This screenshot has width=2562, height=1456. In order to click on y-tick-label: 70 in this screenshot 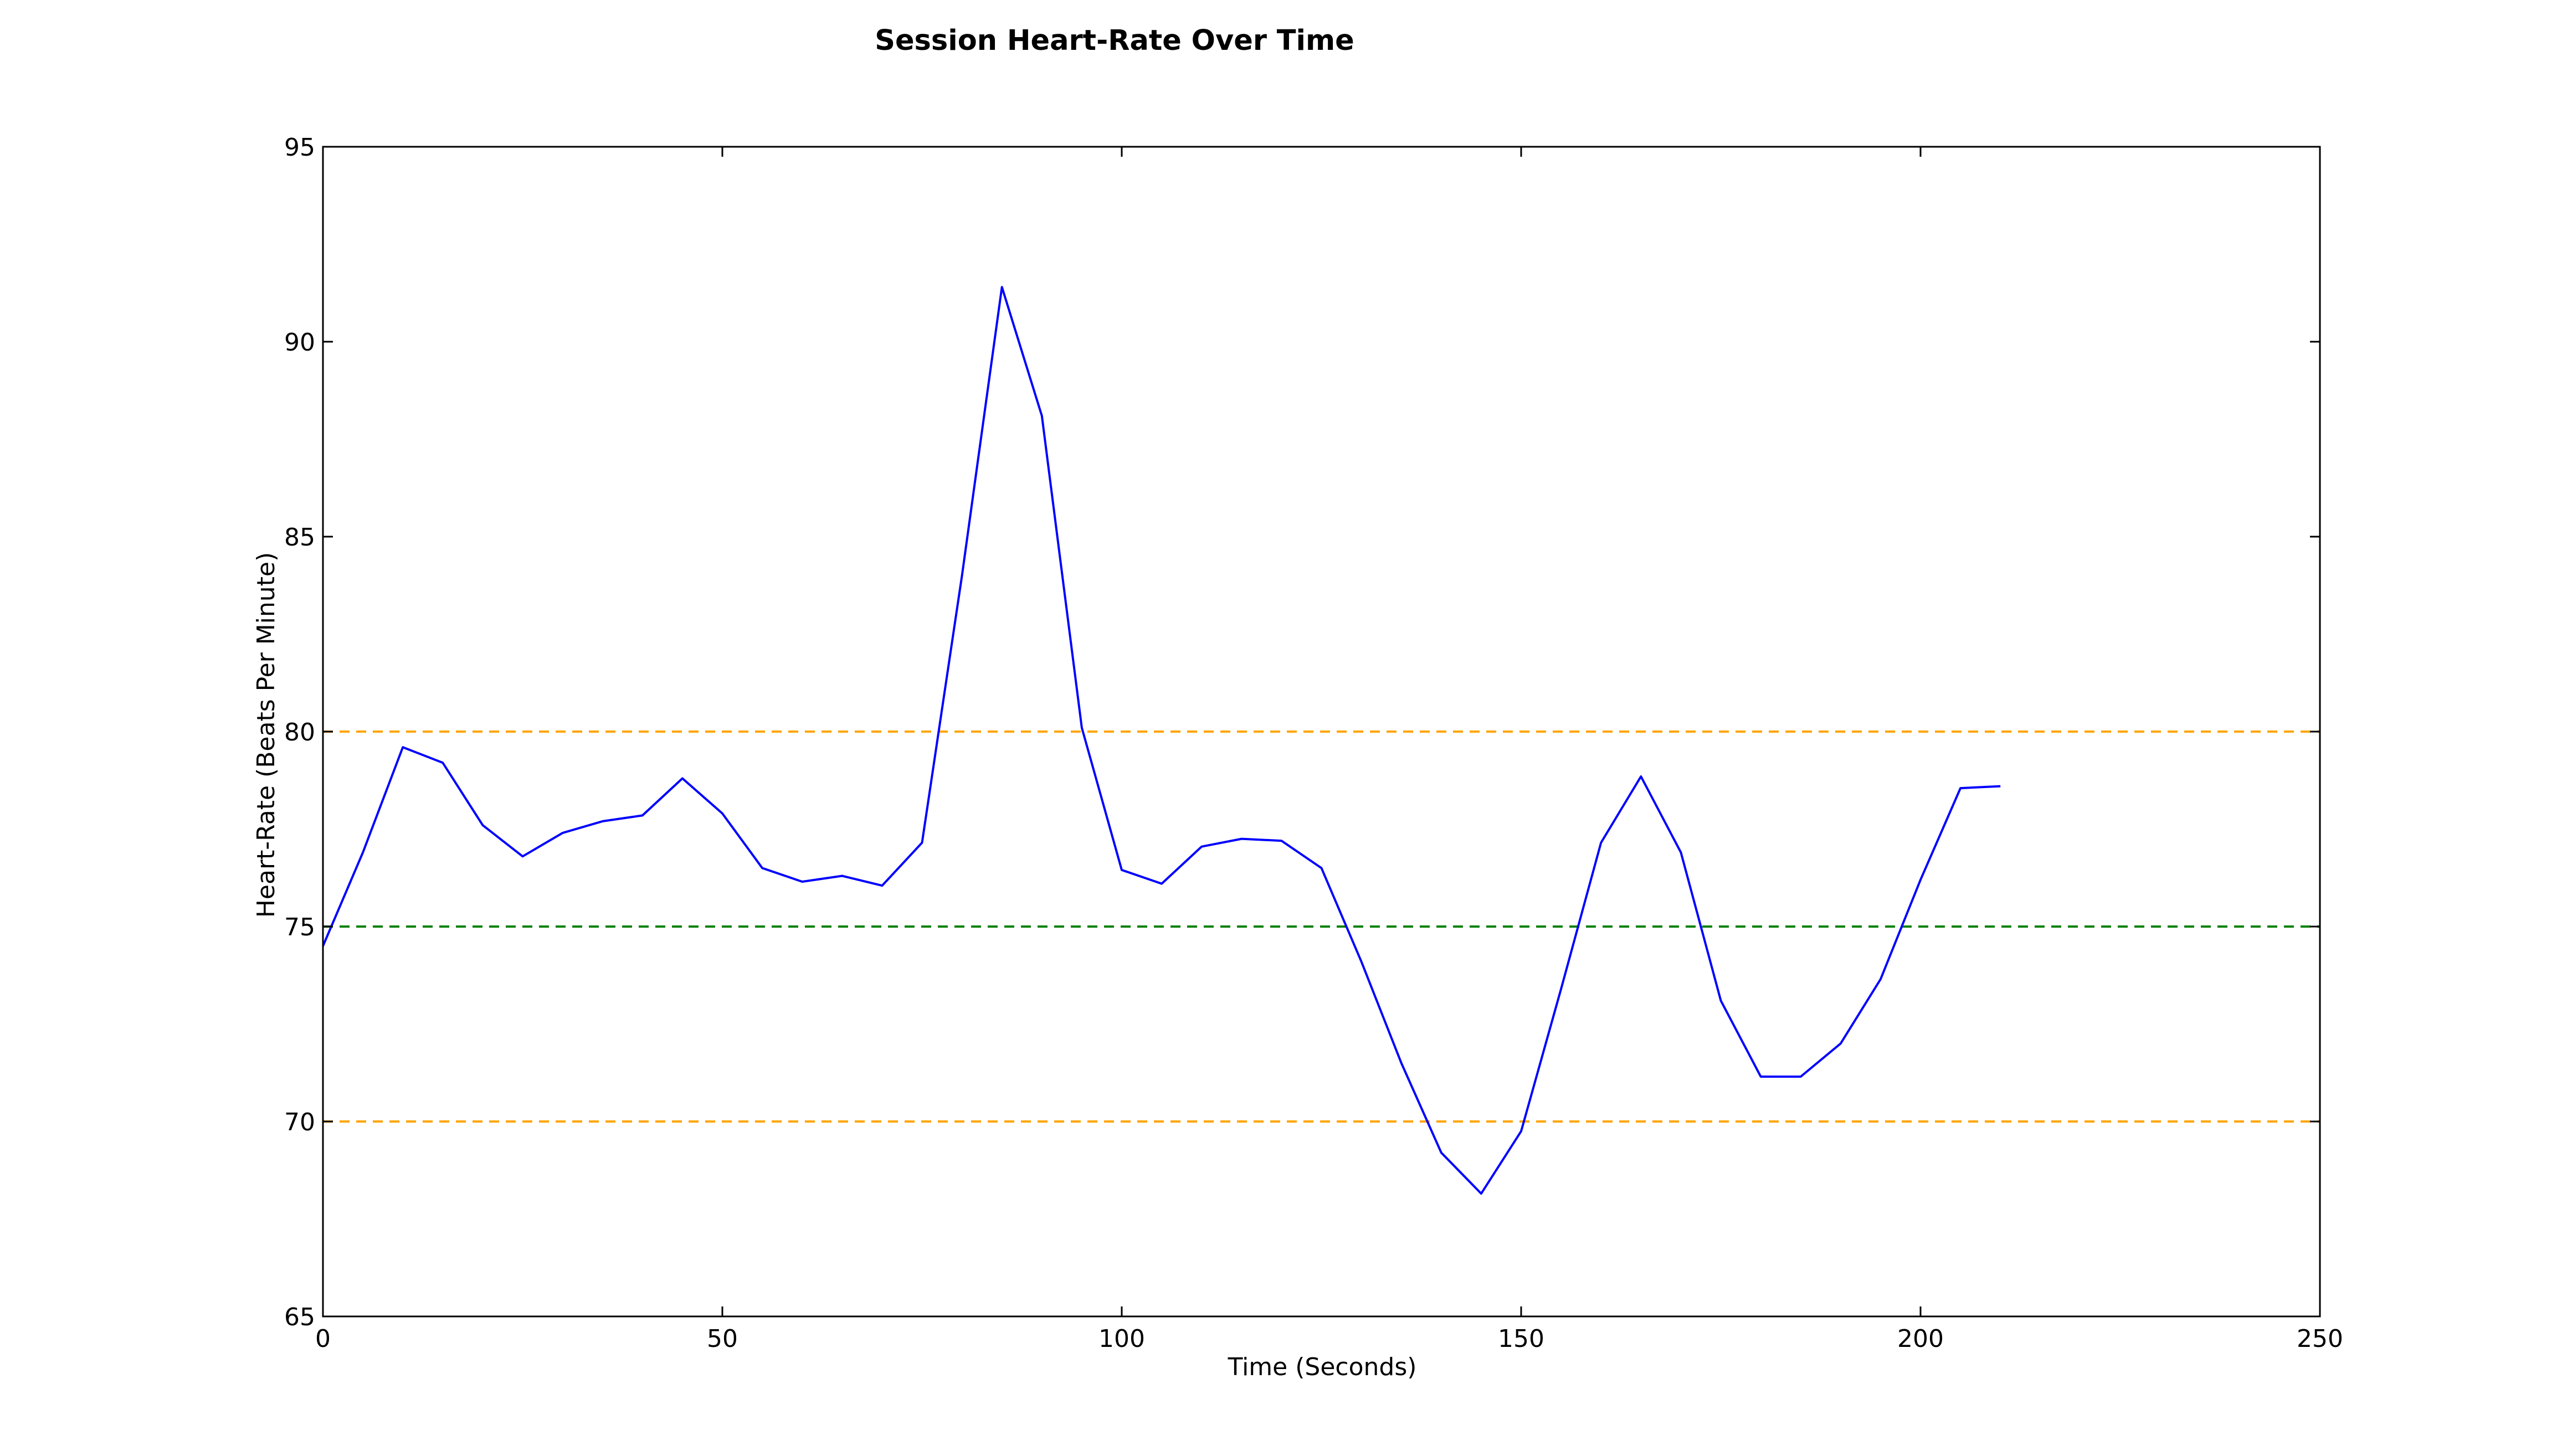, I will do `click(299, 1122)`.